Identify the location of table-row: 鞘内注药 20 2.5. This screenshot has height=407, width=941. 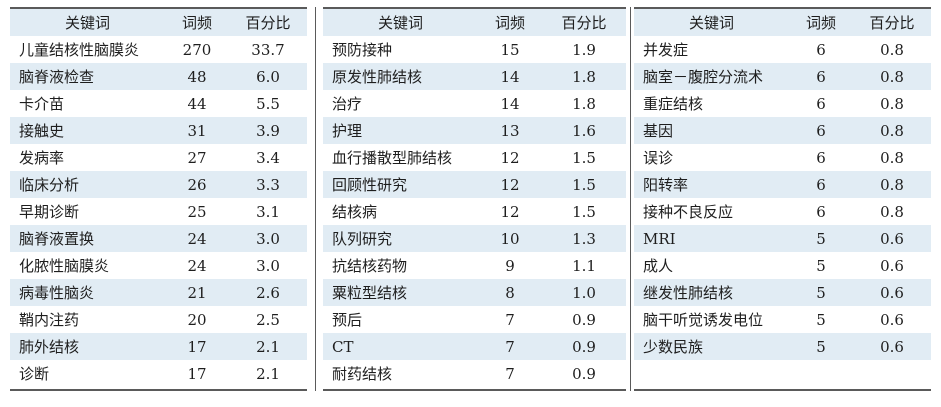
(158, 319).